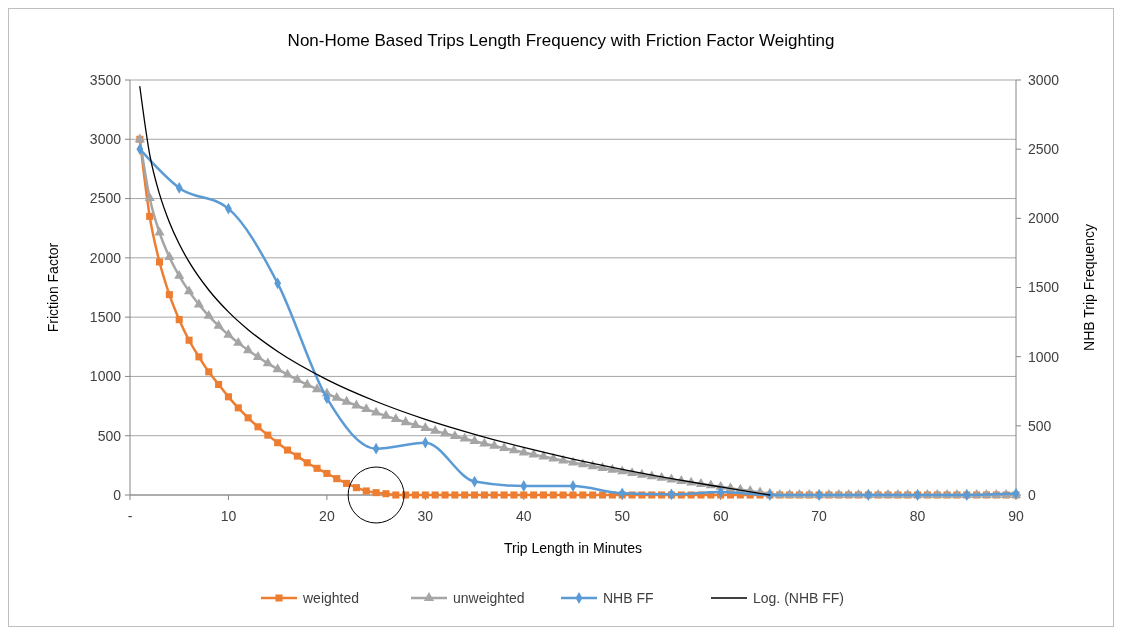 The image size is (1122, 635). I want to click on y2-axis-title: NHB Trip Frequency, so click(1089, 287).